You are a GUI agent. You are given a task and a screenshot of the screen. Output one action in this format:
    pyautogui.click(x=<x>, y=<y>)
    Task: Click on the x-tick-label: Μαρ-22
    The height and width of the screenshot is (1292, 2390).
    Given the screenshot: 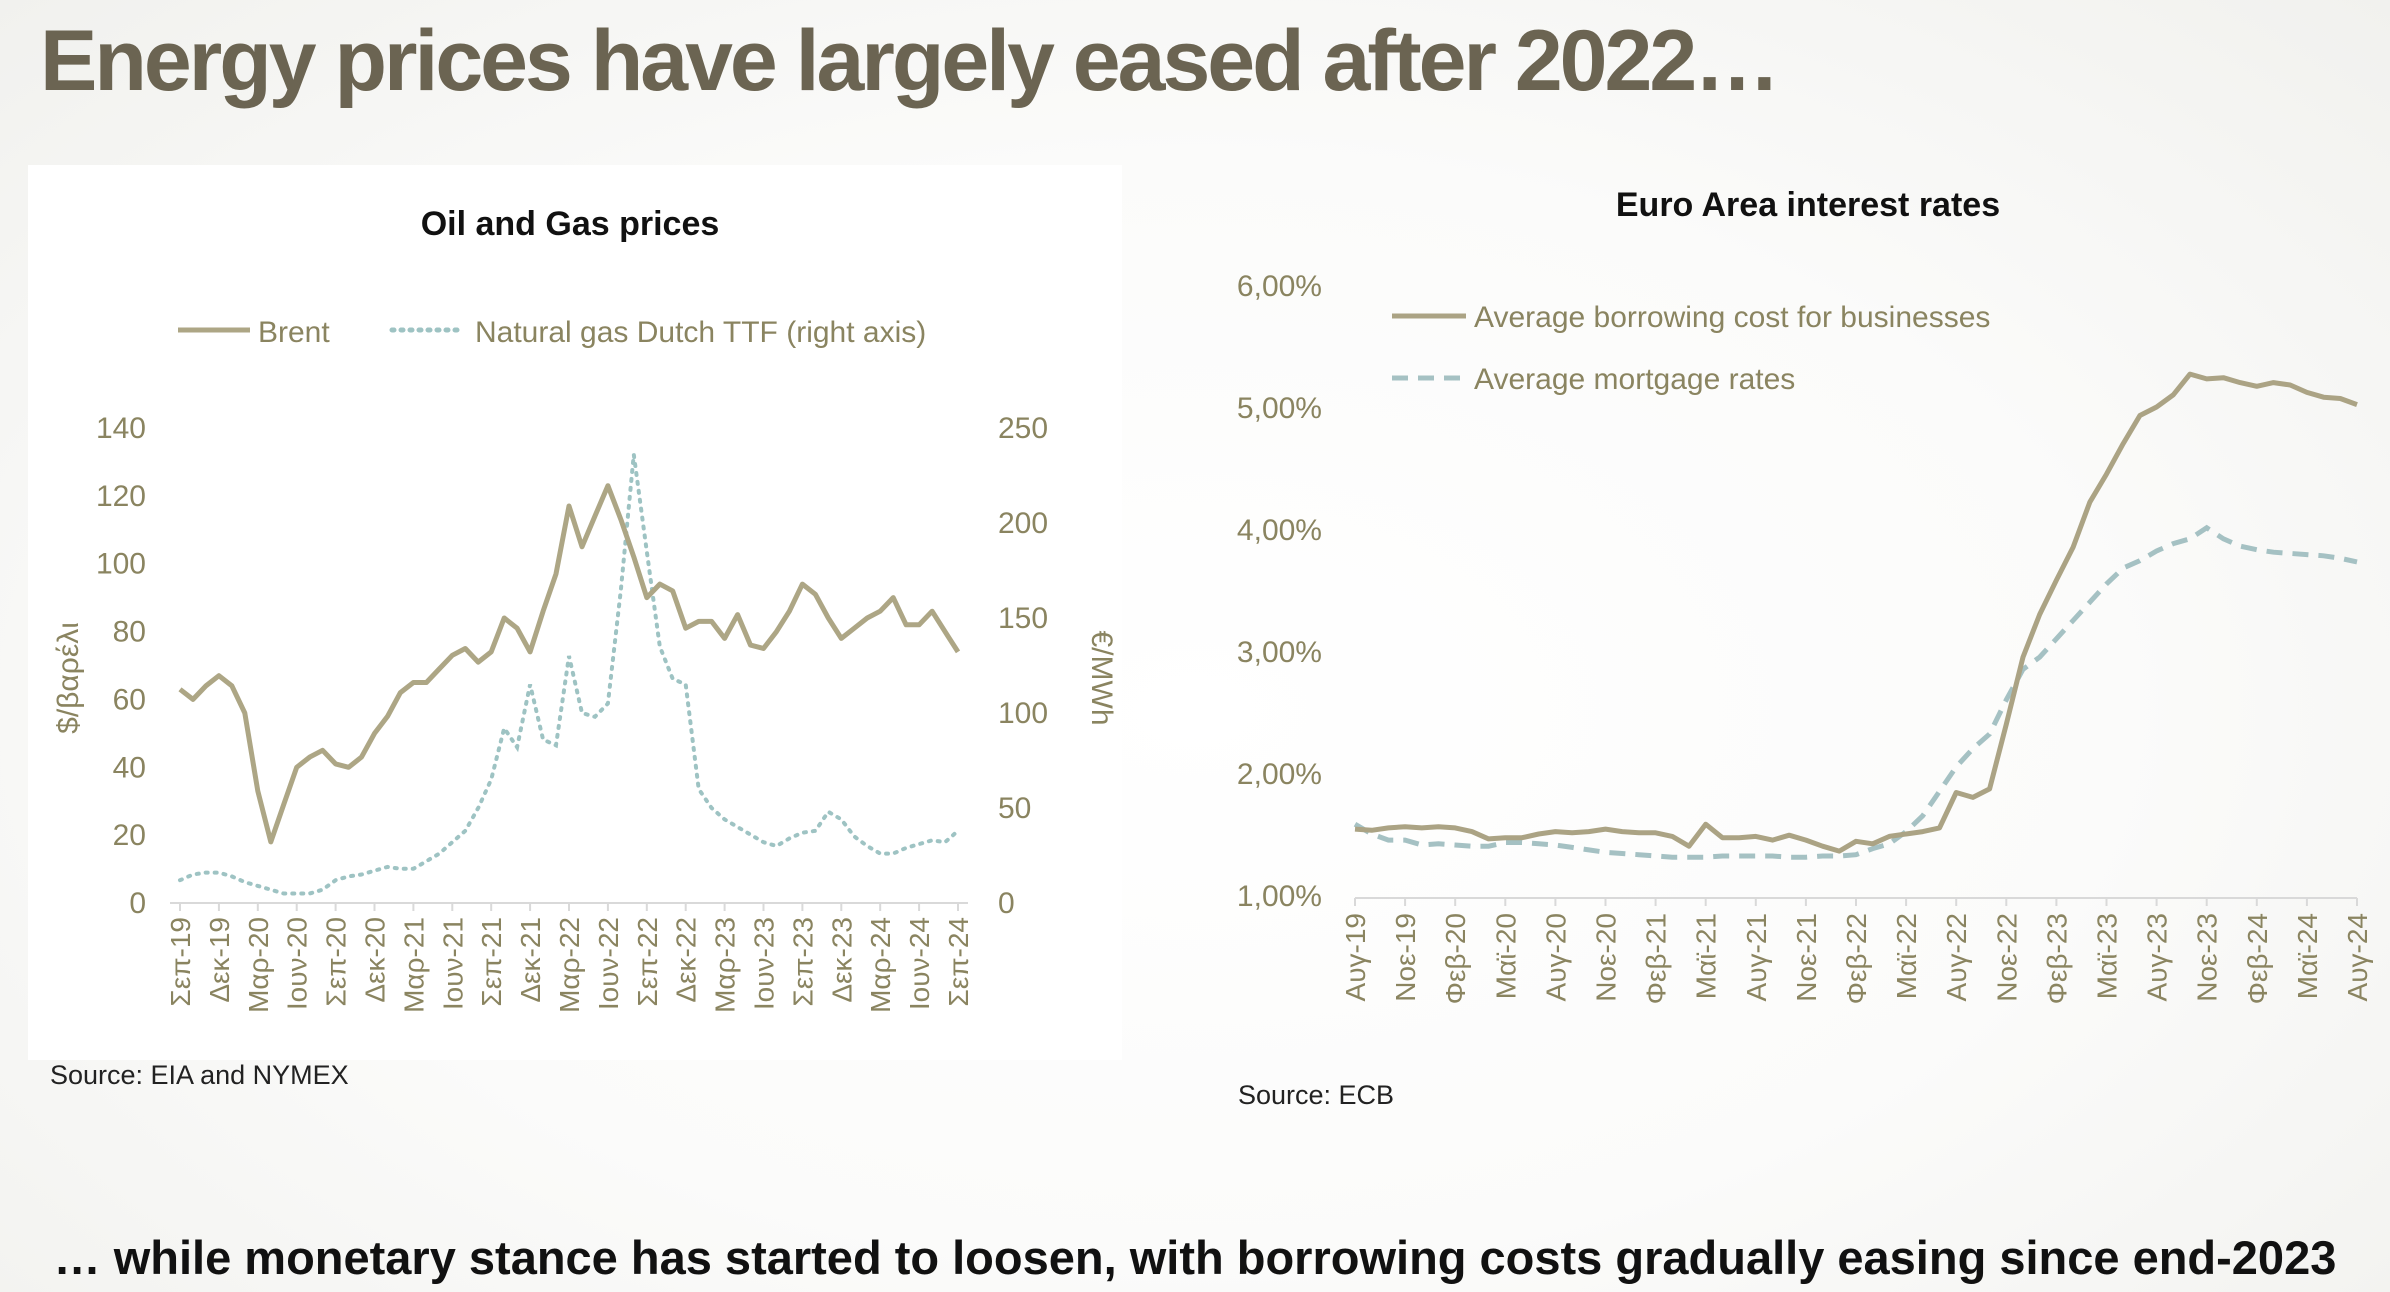 What is the action you would take?
    pyautogui.click(x=569, y=965)
    